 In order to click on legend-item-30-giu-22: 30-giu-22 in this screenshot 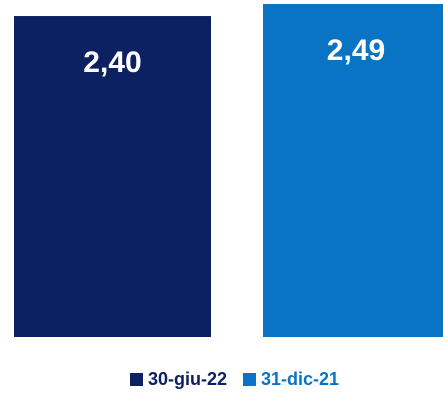, I will do `click(178, 379)`.